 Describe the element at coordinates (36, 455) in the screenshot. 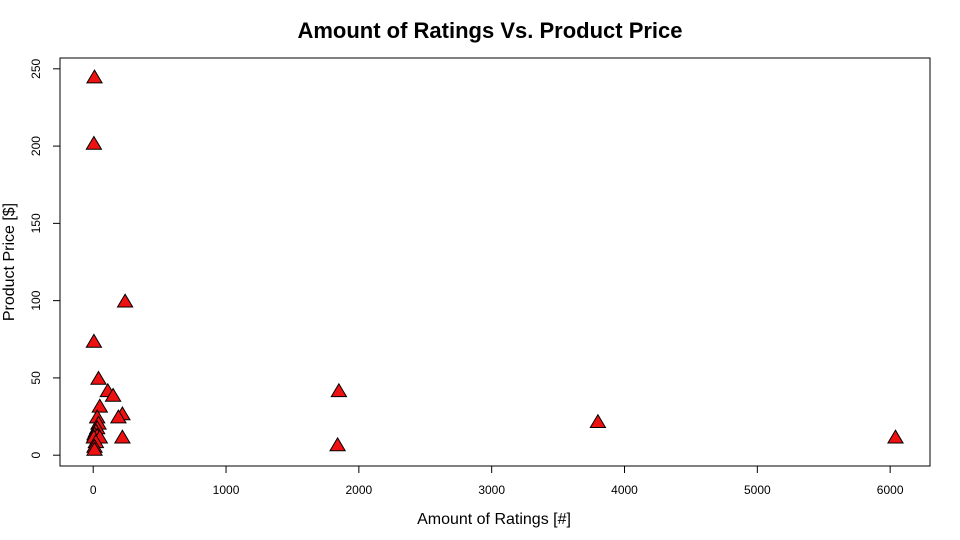

I see `y-tick-label: 0` at that location.